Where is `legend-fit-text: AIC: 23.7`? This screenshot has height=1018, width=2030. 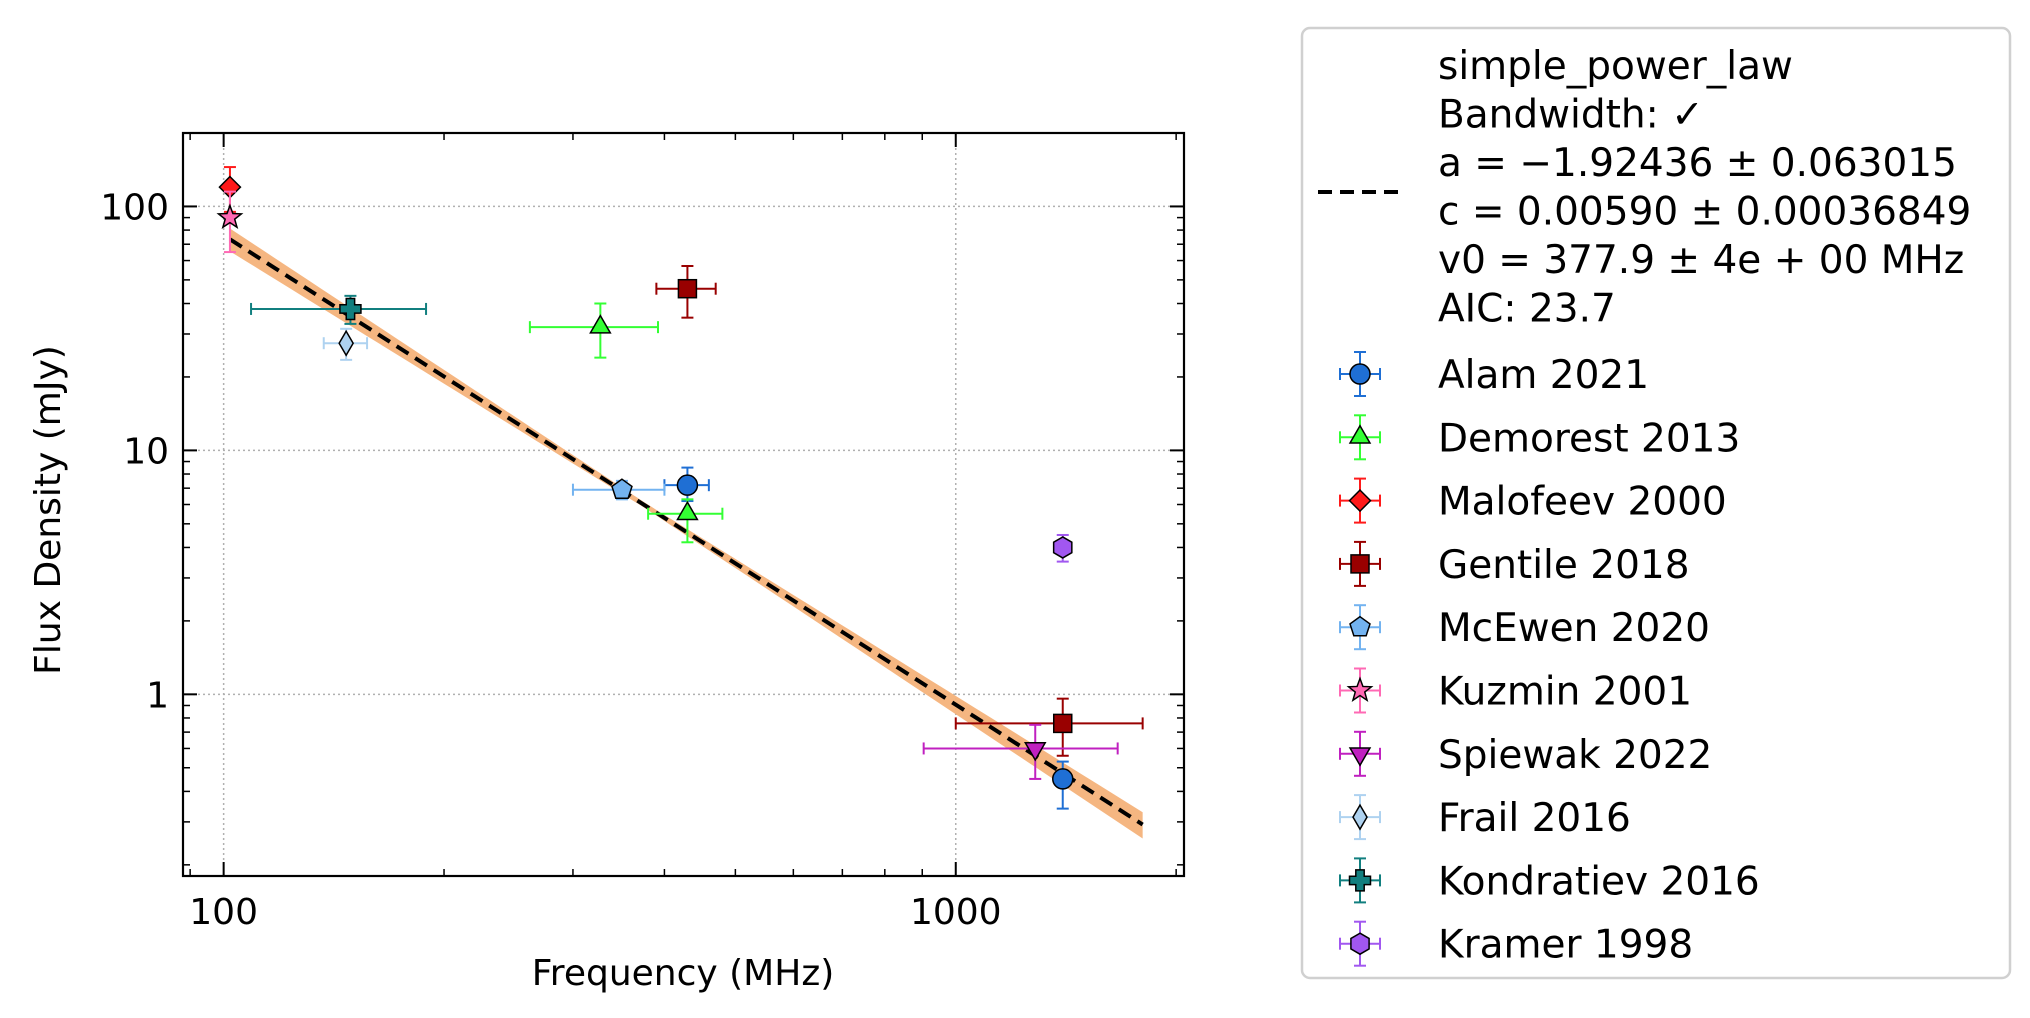
legend-fit-text: AIC: 23.7 is located at coordinates (1527, 309).